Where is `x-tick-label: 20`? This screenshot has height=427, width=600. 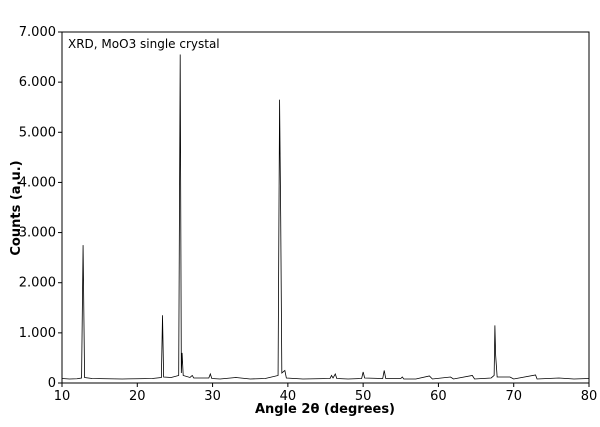 x-tick-label: 20 is located at coordinates (137, 396).